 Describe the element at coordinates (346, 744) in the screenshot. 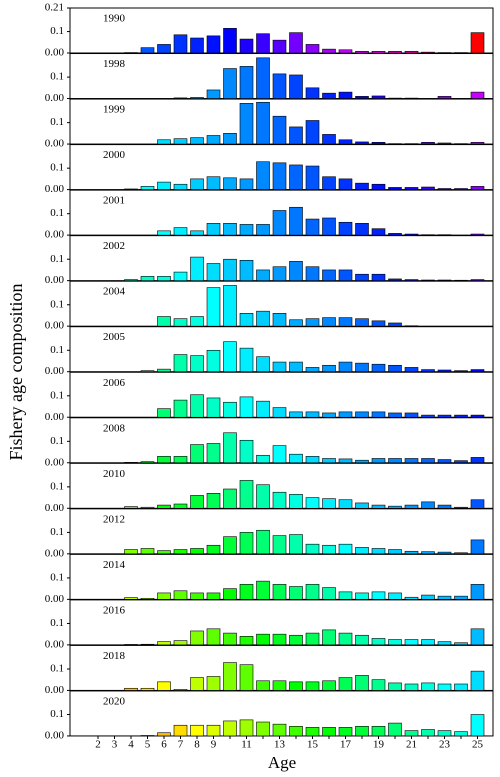

I see `x-tick-label: 17` at that location.